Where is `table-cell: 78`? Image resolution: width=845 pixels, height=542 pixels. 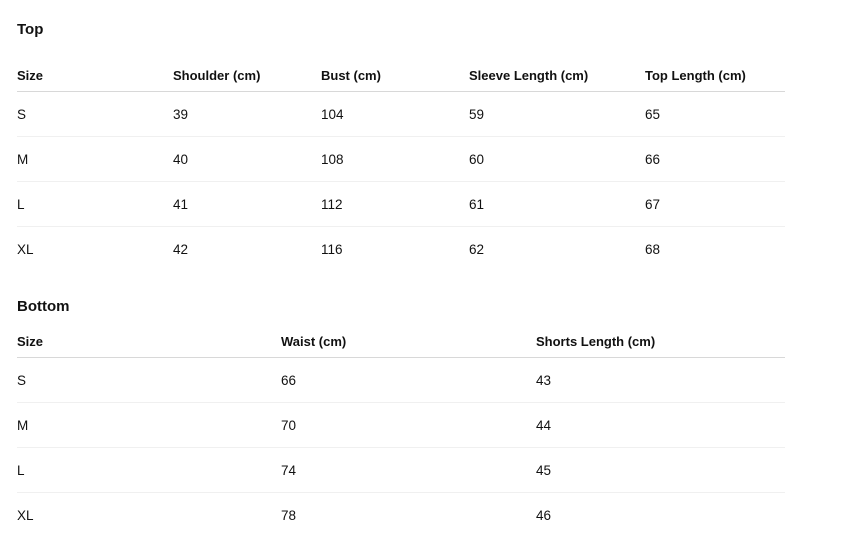 table-cell: 78 is located at coordinates (289, 515).